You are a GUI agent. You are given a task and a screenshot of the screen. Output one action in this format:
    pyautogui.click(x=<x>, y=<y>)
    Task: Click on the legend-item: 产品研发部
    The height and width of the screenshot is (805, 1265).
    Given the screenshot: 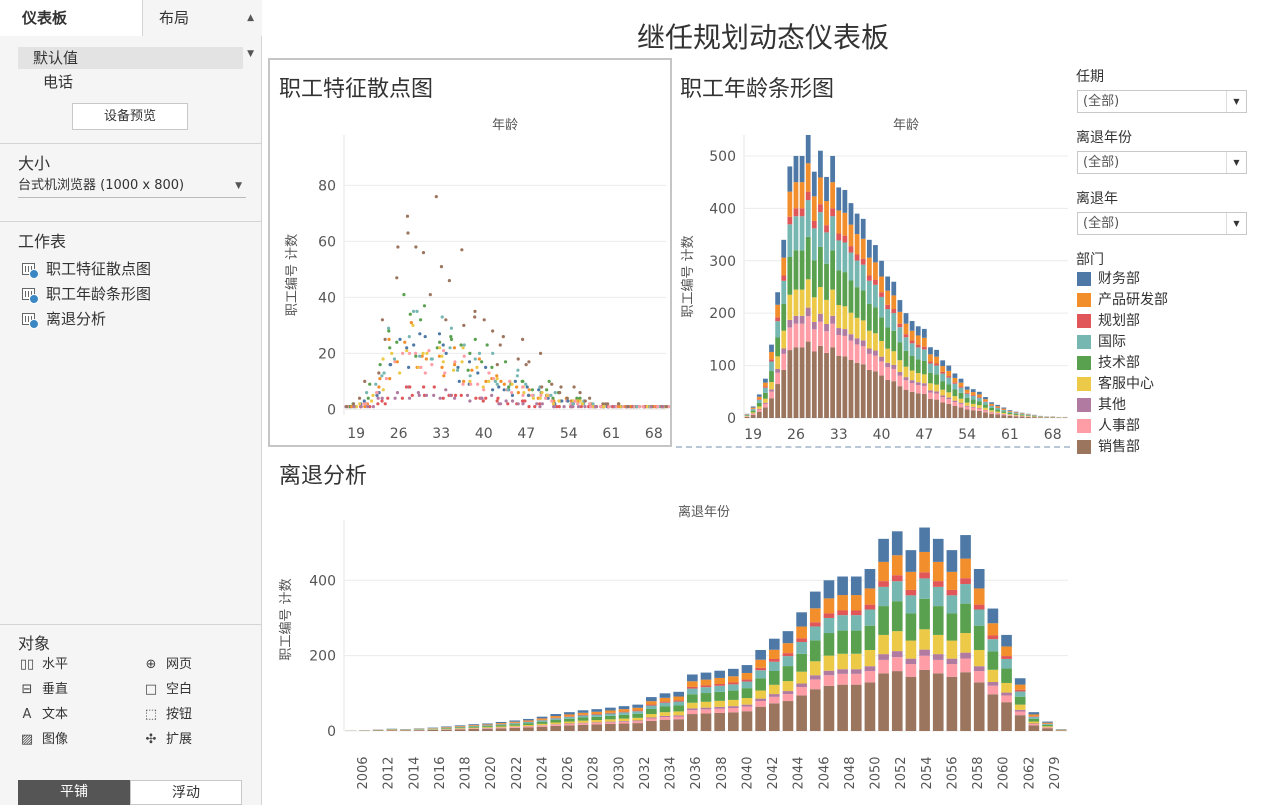 What is the action you would take?
    pyautogui.click(x=1122, y=300)
    